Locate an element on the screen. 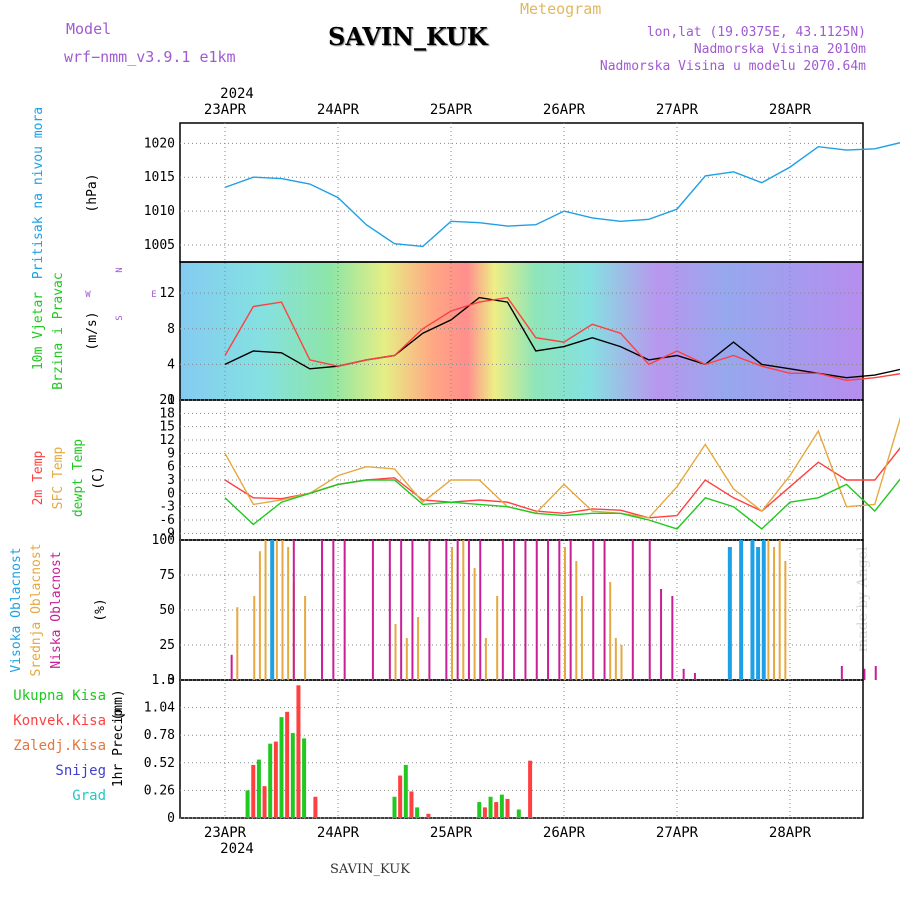 The image size is (900, 900). footer-station: SAVIN_KUK is located at coordinates (370, 869).